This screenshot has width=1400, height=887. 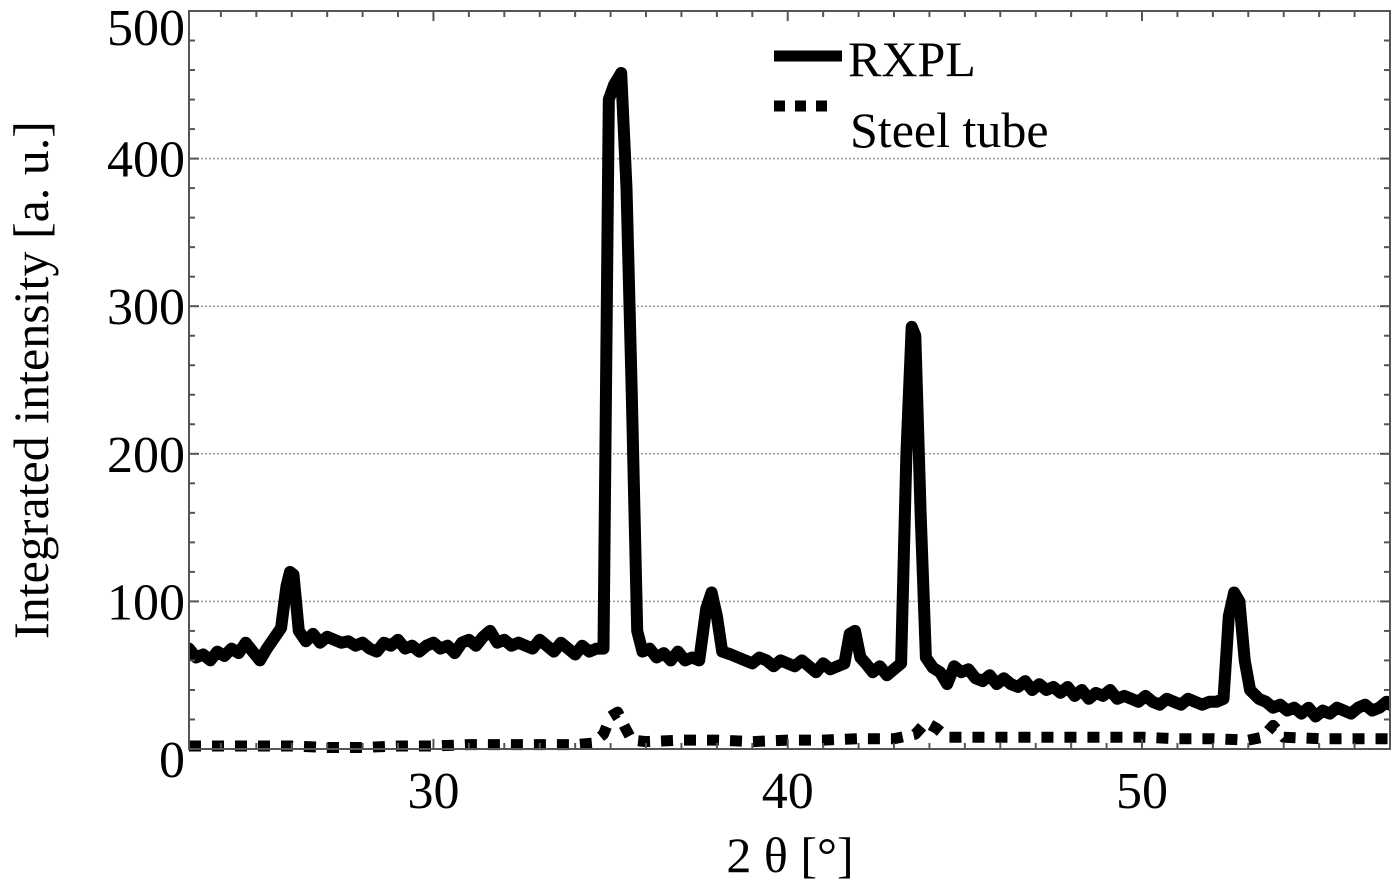 I want to click on legend-entry-steel-tube: Steel tube, so click(x=911, y=129).